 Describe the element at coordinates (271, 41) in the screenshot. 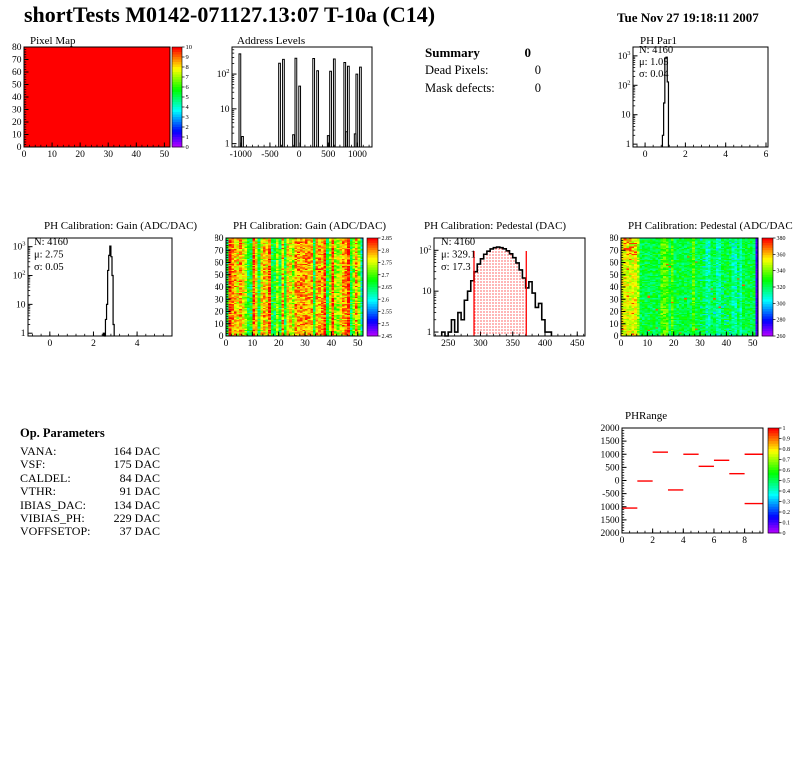

I see `svg-text: Address Levels` at that location.